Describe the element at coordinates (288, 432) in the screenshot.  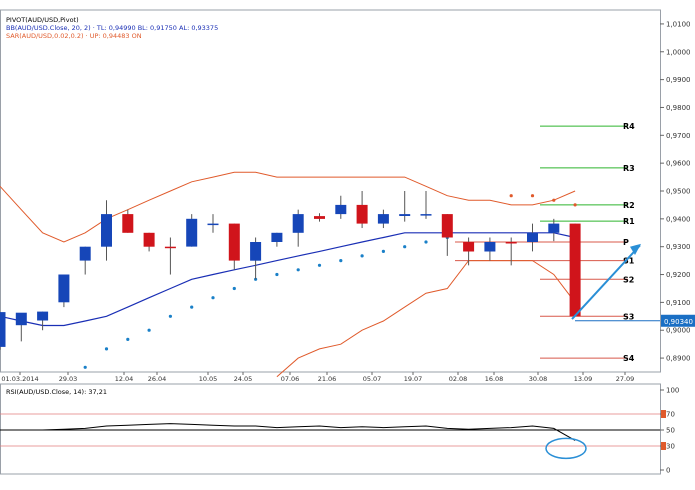
I see `rsi-line` at that location.